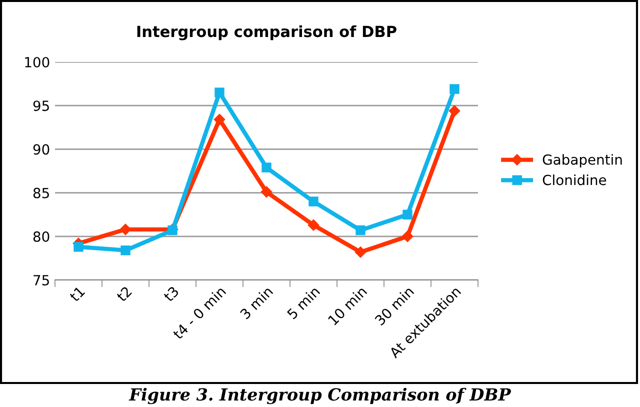 The height and width of the screenshot is (407, 640). Describe the element at coordinates (41, 106) in the screenshot. I see `y-tick-label: 95` at that location.